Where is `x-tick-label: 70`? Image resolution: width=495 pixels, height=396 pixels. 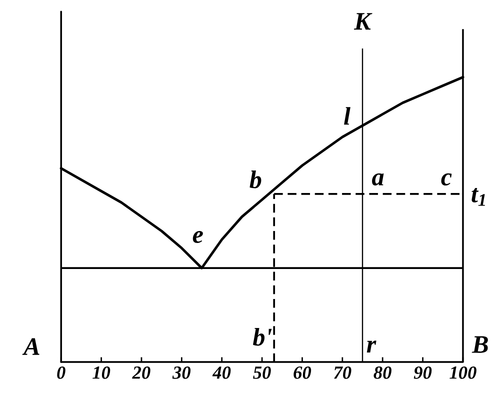
x-tick-label: 70 is located at coordinates (343, 372).